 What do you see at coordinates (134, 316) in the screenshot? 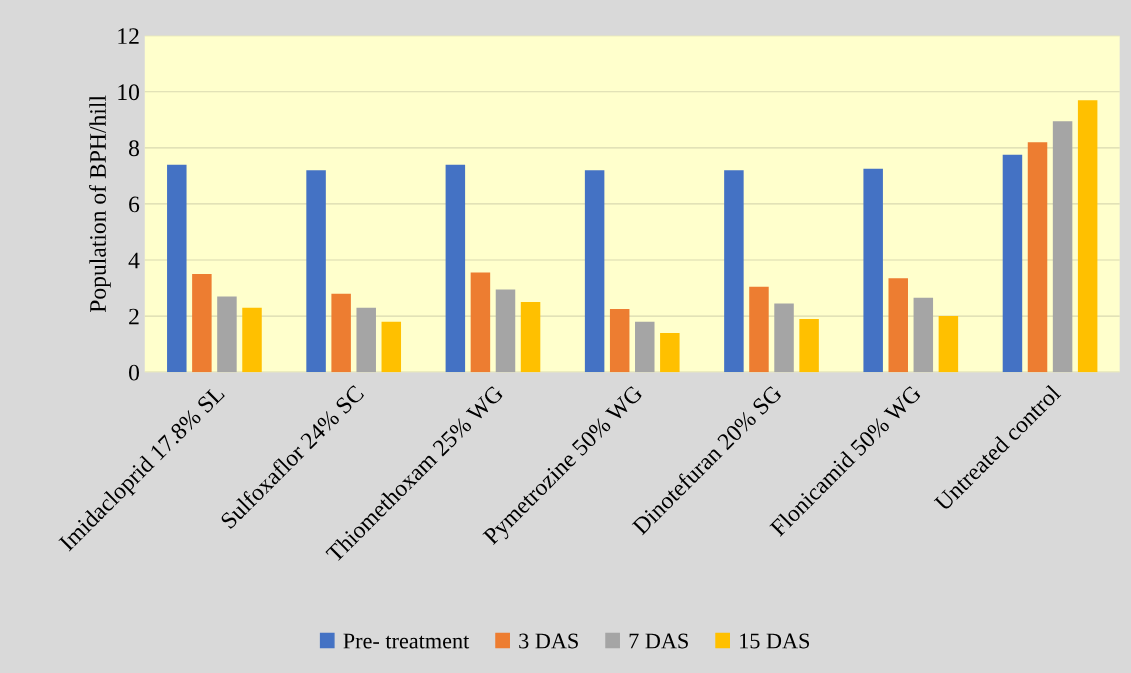
I see `y-tick-label: 2` at bounding box center [134, 316].